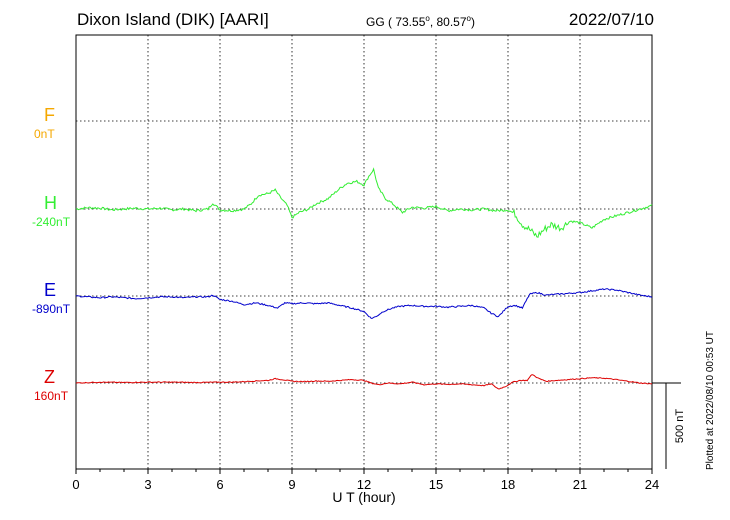  Describe the element at coordinates (710, 400) in the screenshot. I see `plotted-timestamp: Plotted at 2022/08/10 00:53 UT` at that location.